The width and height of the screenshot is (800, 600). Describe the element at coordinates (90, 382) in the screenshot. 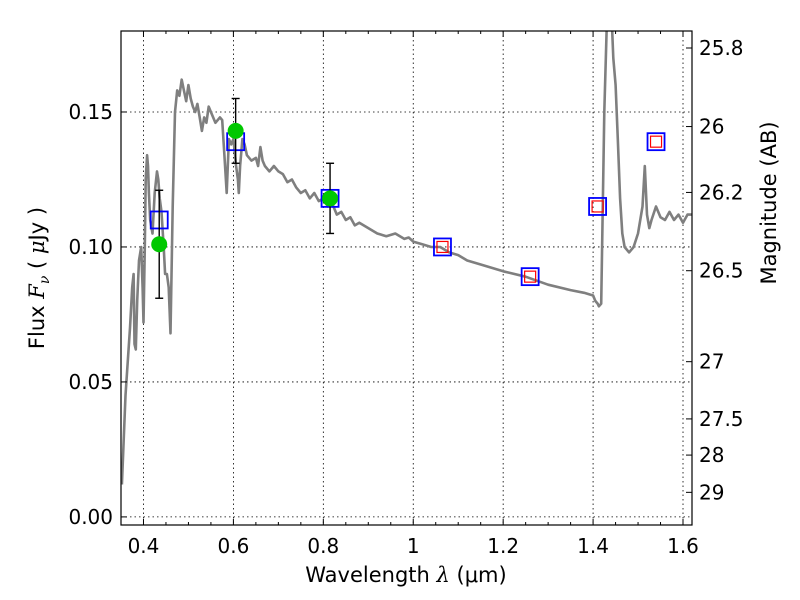

I see `y-tick-label: 0.05` at that location.